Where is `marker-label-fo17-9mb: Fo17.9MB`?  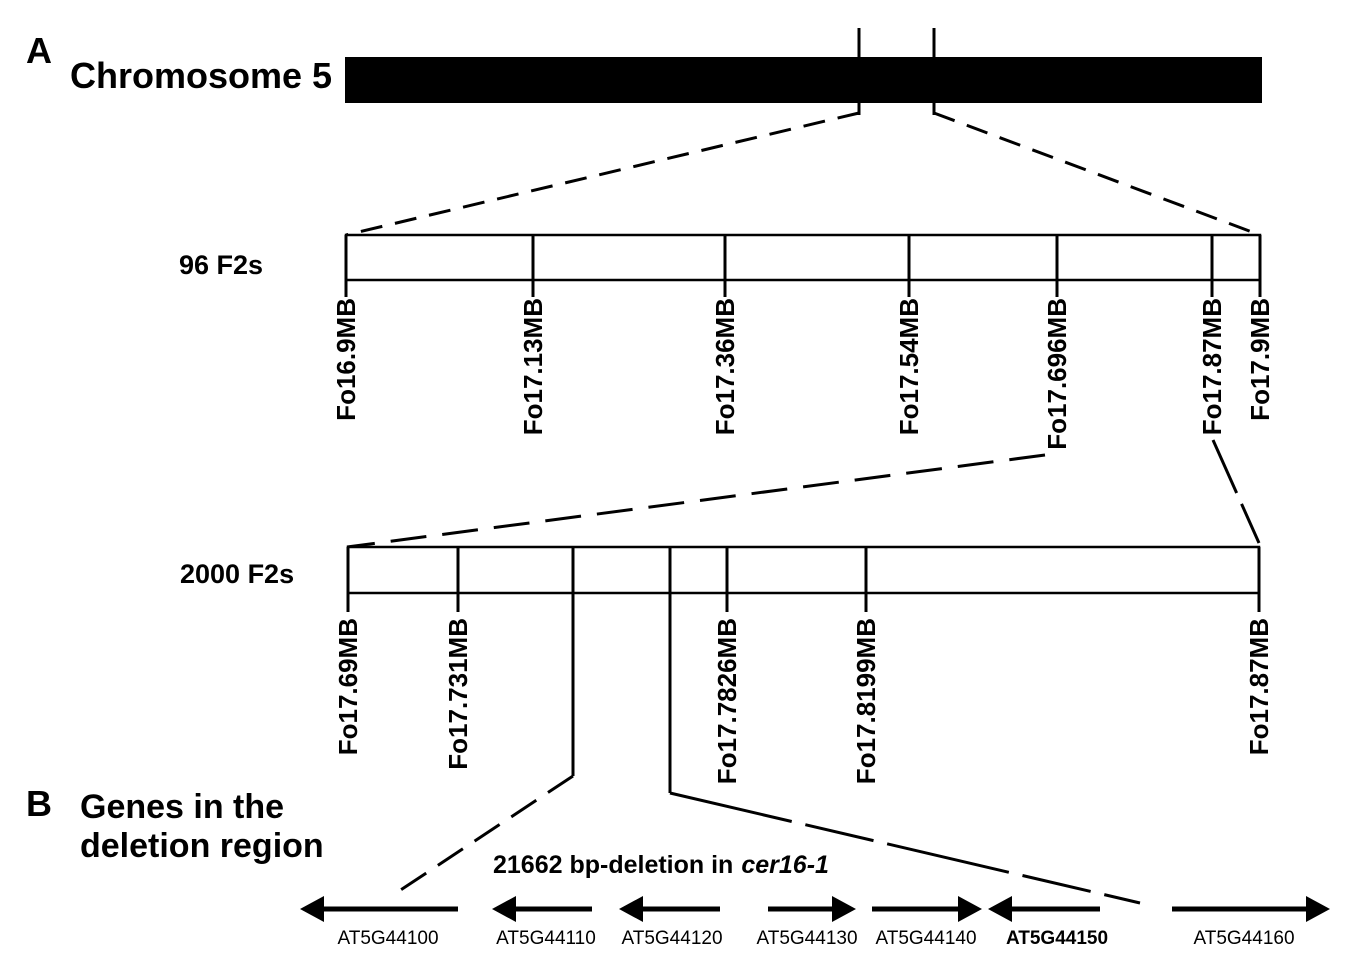
marker-label-fo17-9mb: Fo17.9MB is located at coordinates (1260, 359).